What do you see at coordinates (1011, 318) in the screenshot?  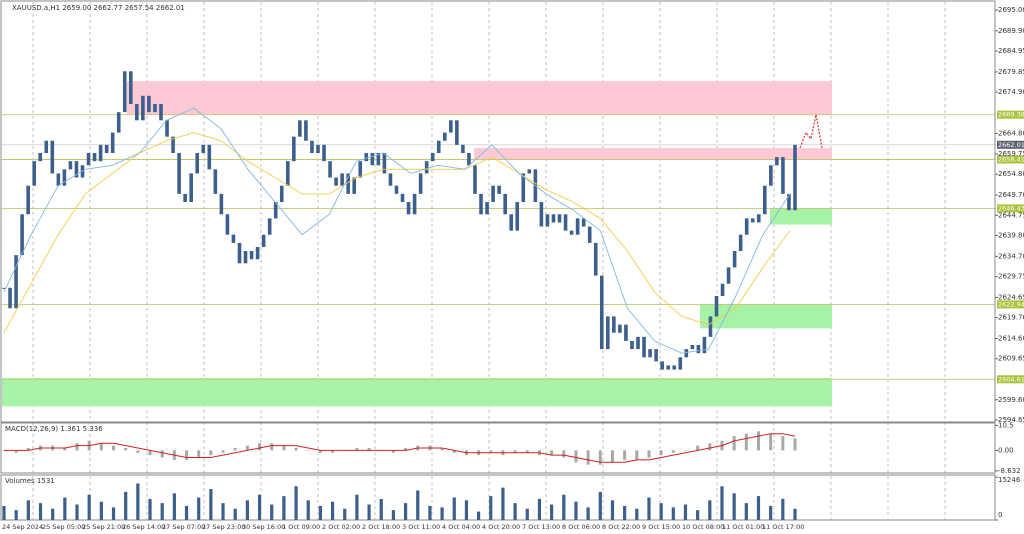 I see `y-tick-label: 2619.70` at bounding box center [1011, 318].